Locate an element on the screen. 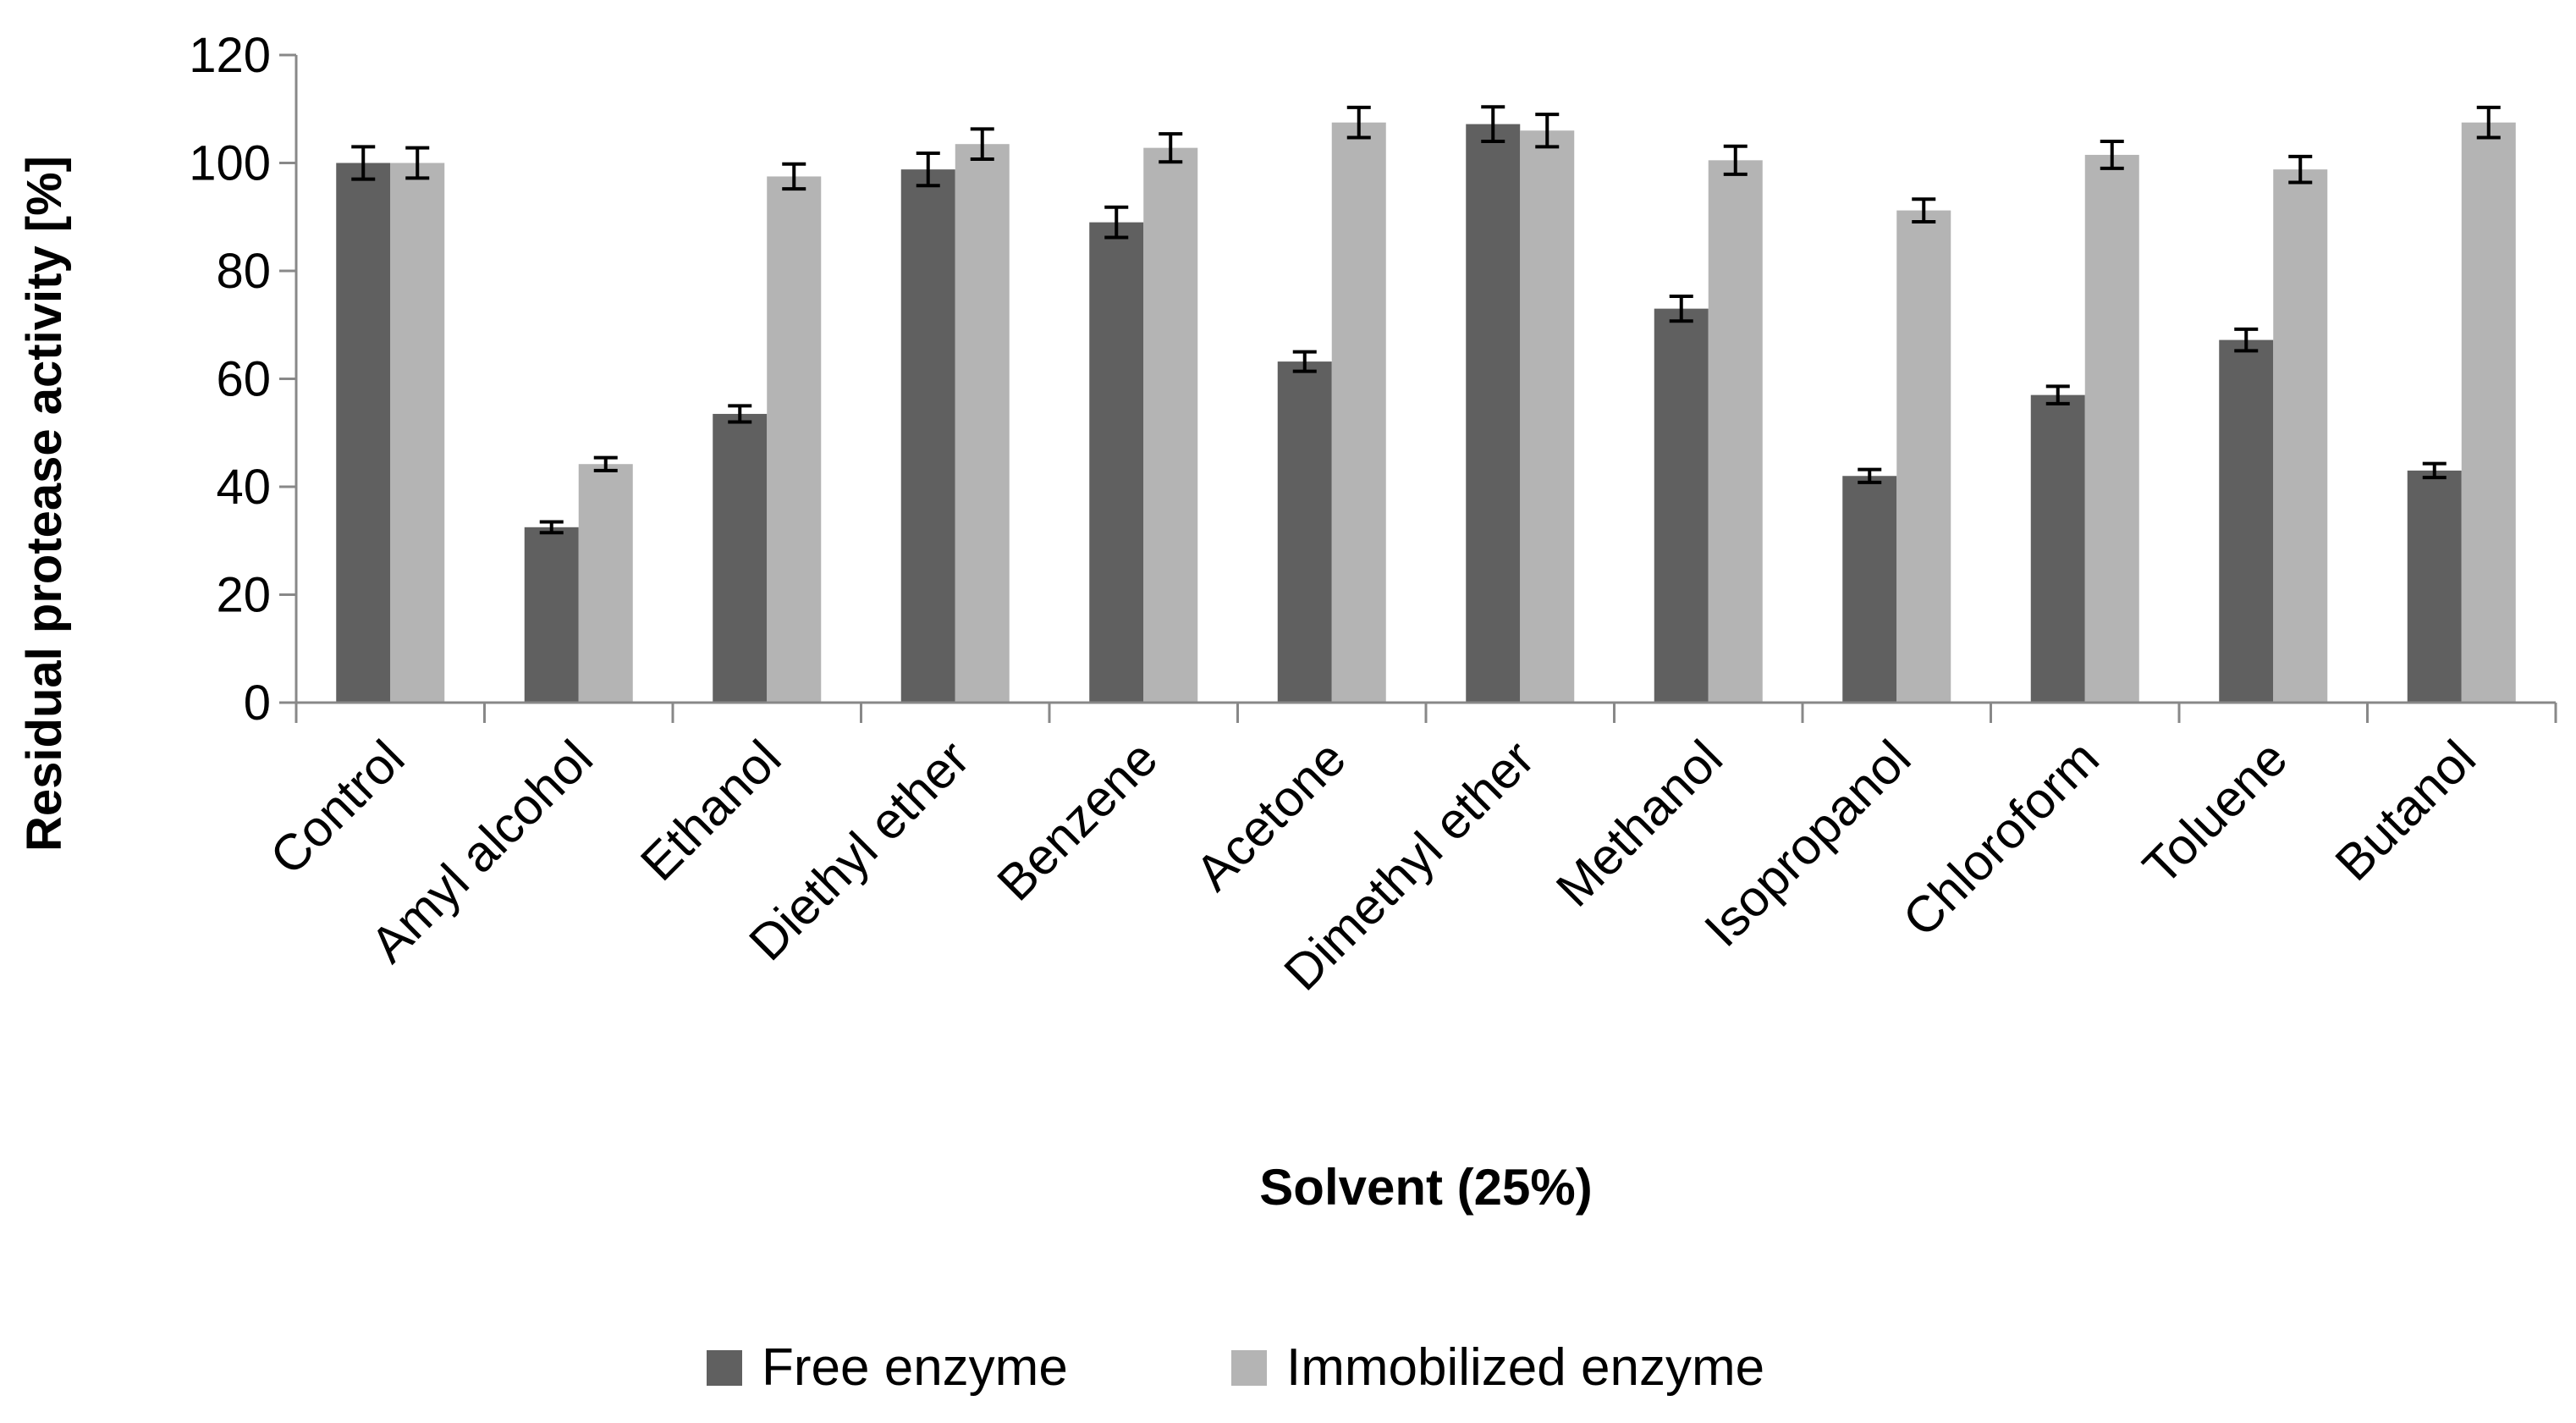 The width and height of the screenshot is (2576, 1423). y-tick-label: 80 is located at coordinates (243, 271).